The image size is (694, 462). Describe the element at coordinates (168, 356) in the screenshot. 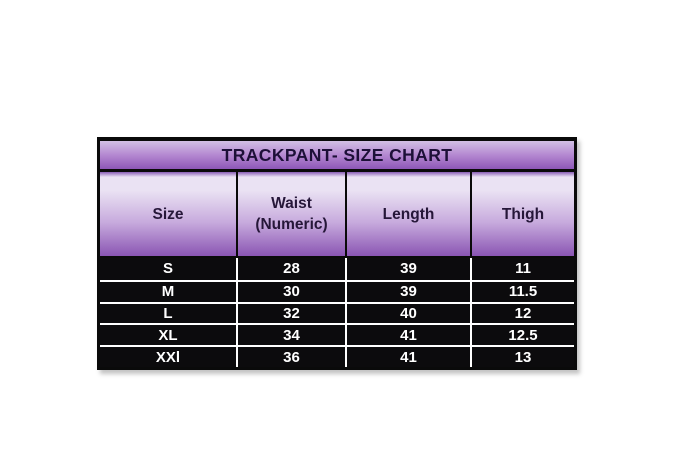

I see `cell-size-row4: XXl` at that location.